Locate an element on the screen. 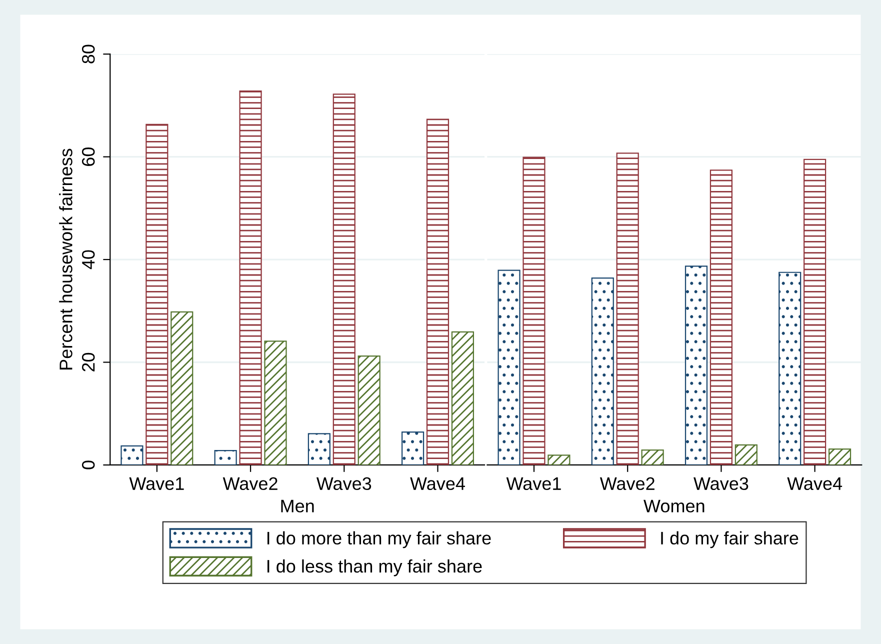 This screenshot has height=644, width=881. x-axis-title: Men is located at coordinates (297, 506).